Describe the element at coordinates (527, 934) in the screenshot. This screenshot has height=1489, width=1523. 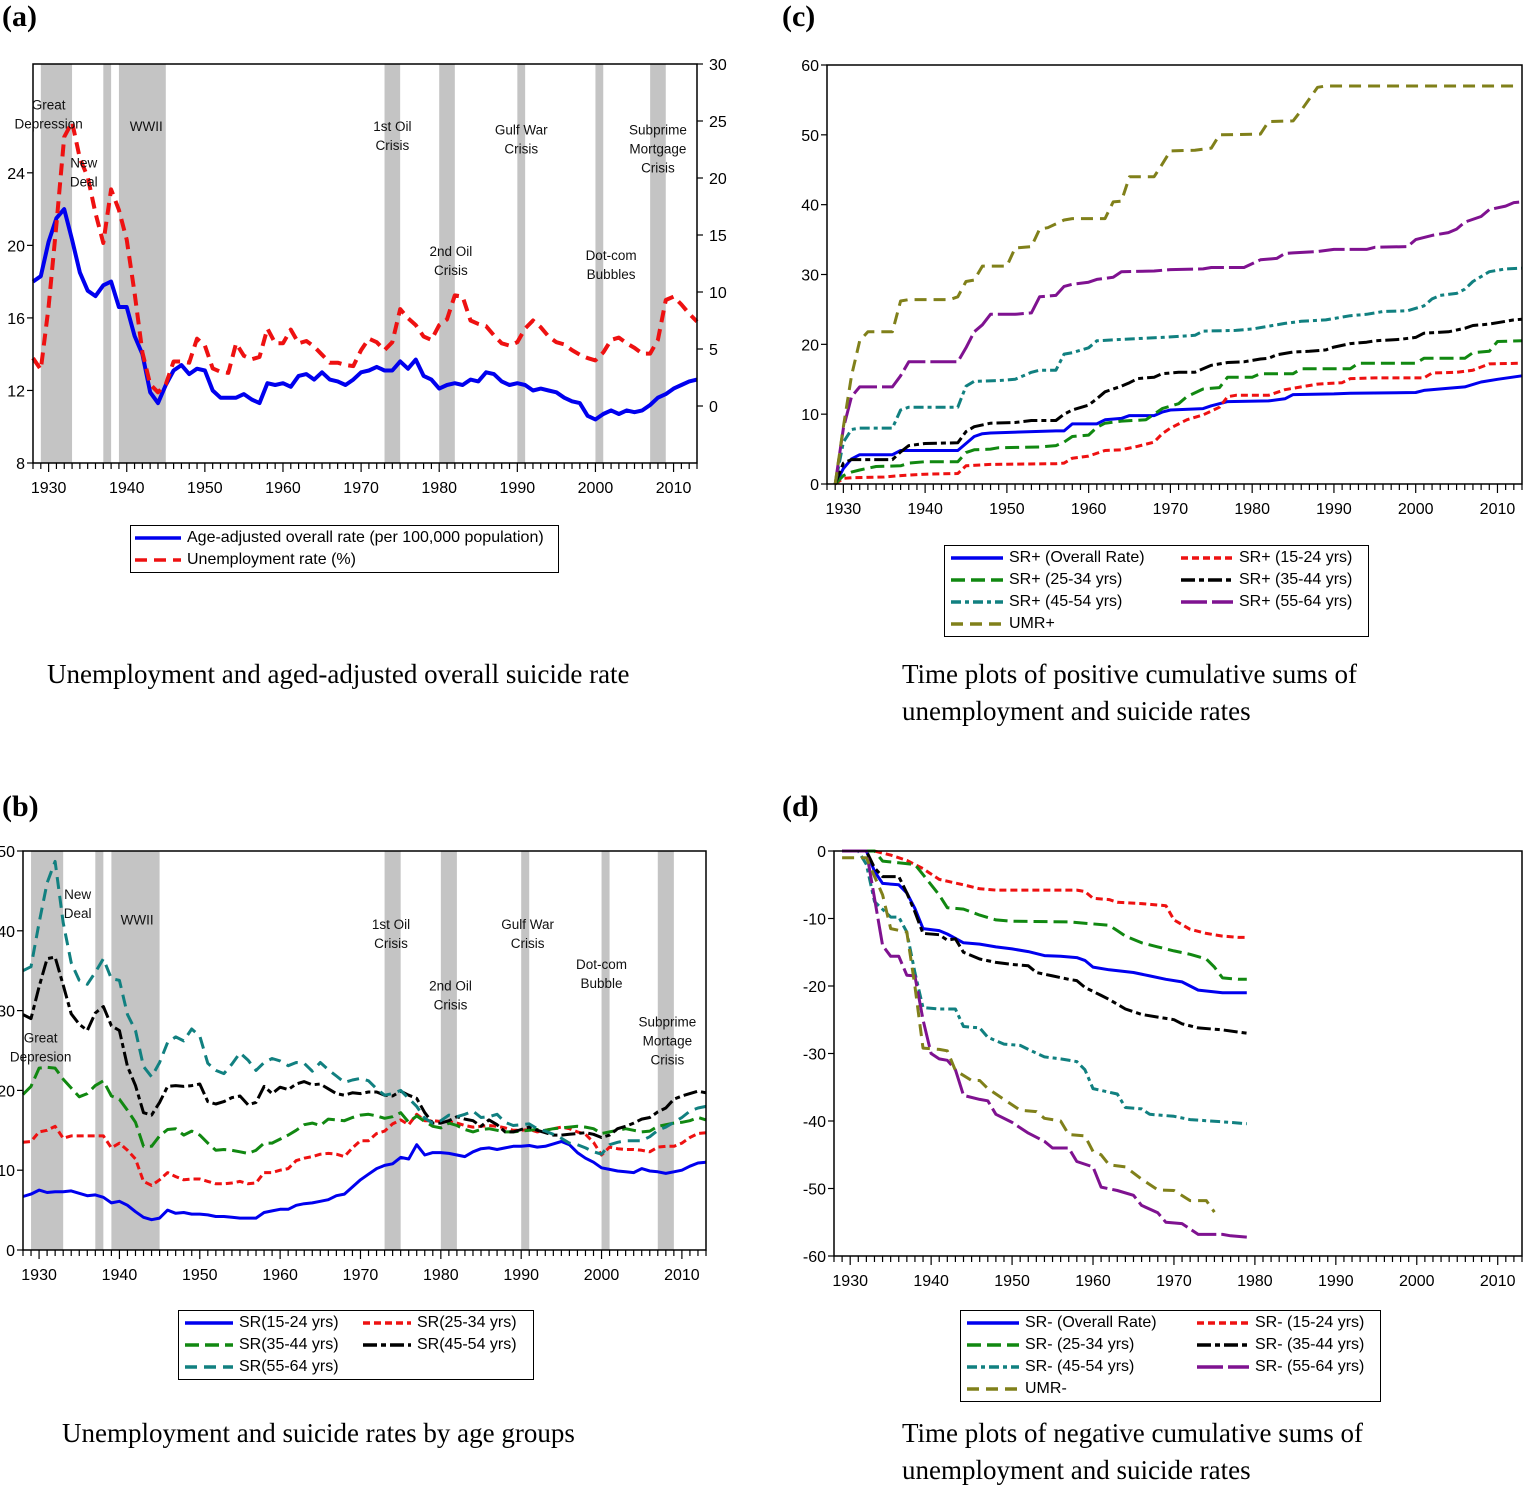
I see `annotation: Gulf War Crisis` at that location.